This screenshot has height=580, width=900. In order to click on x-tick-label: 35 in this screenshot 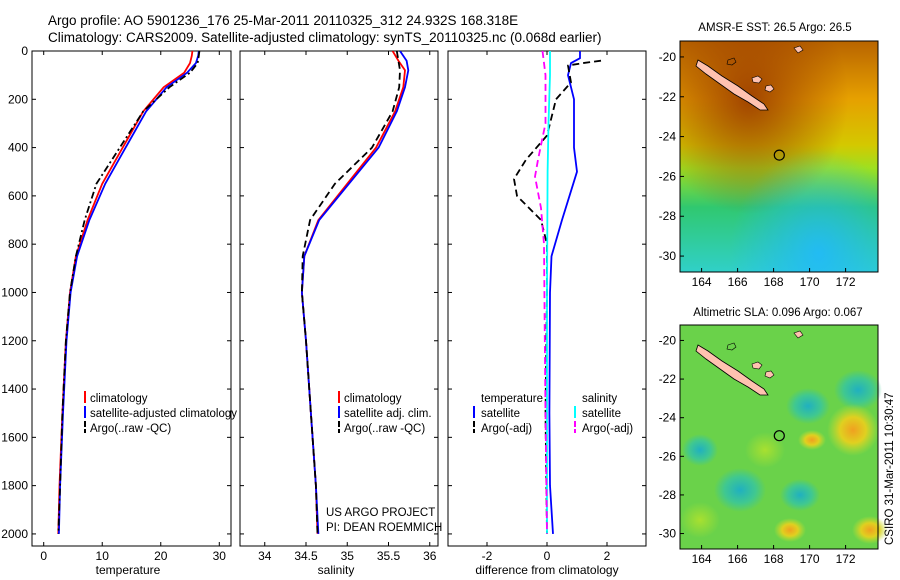, I will do `click(348, 556)`.